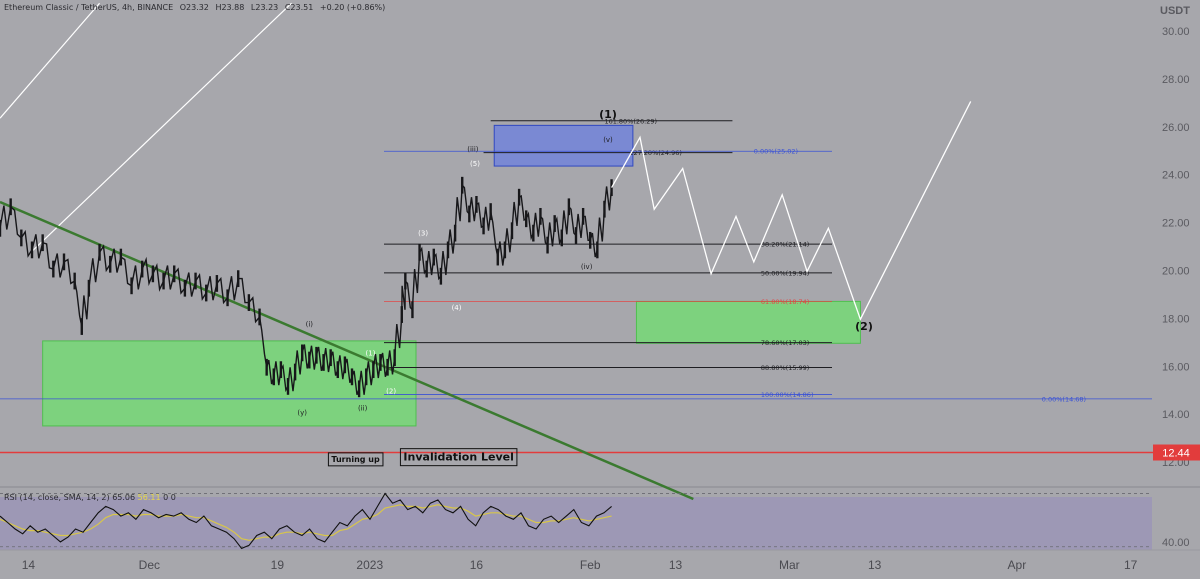  What do you see at coordinates (563, 145) in the screenshot?
I see `target-zone-v` at bounding box center [563, 145].